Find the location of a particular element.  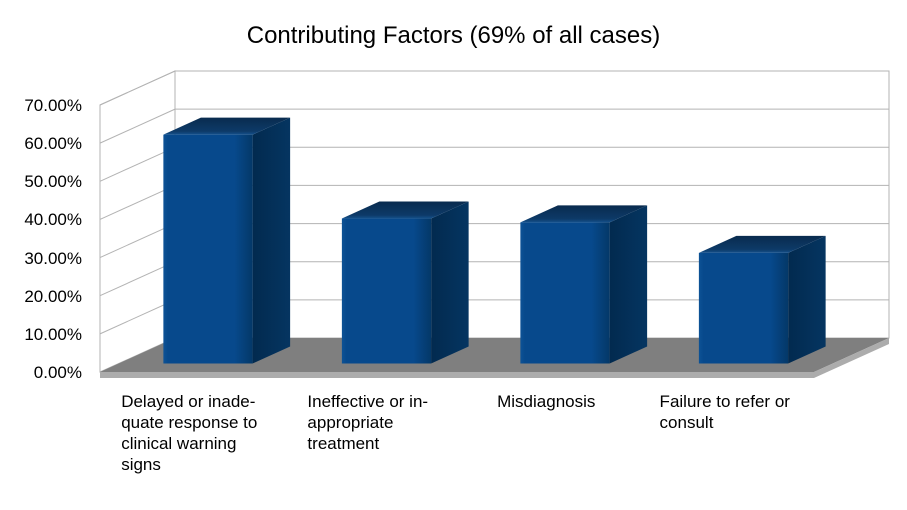

y-axis-tick-label: 10.00% is located at coordinates (53, 334).